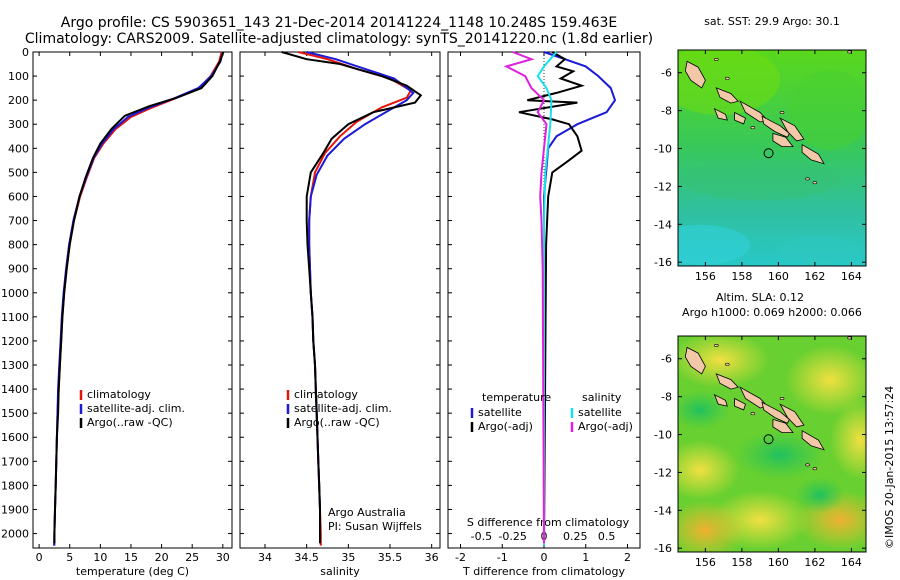 The width and height of the screenshot is (900, 580). What do you see at coordinates (131, 557) in the screenshot?
I see `x-tick-label: 15` at bounding box center [131, 557].